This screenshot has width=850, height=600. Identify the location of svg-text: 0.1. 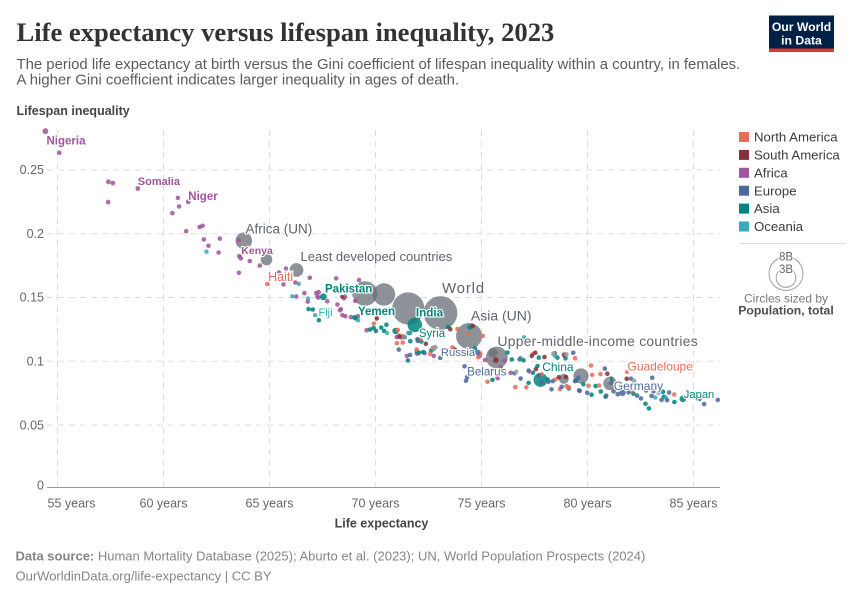
(35, 362).